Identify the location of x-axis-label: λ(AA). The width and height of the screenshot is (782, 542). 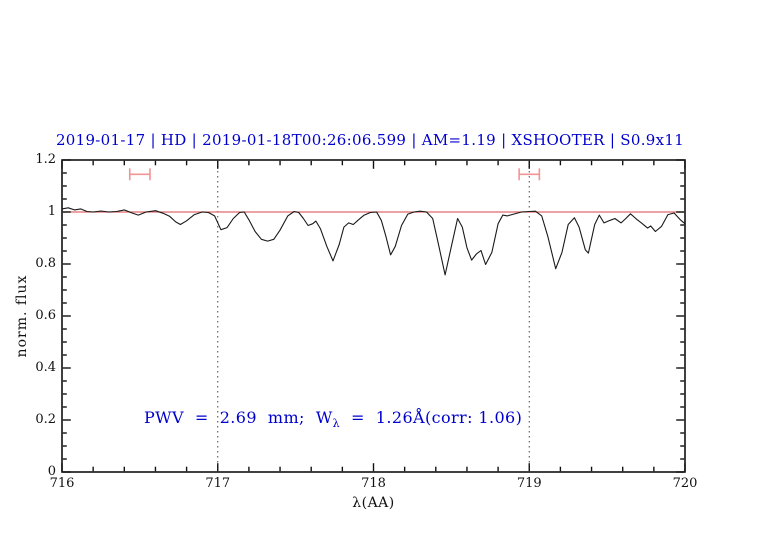
(373, 503).